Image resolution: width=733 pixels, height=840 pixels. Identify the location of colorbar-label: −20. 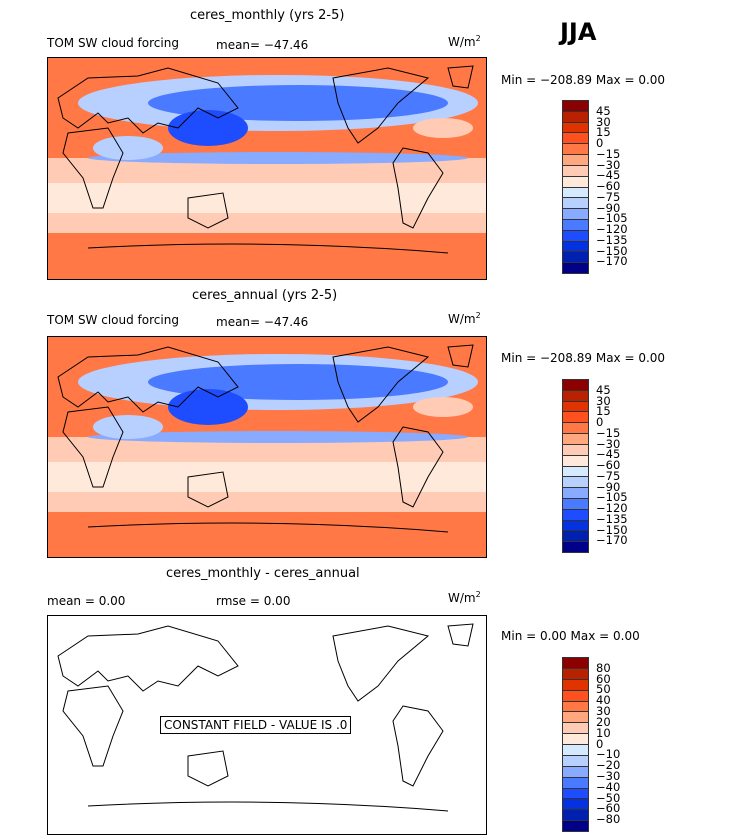
(608, 765).